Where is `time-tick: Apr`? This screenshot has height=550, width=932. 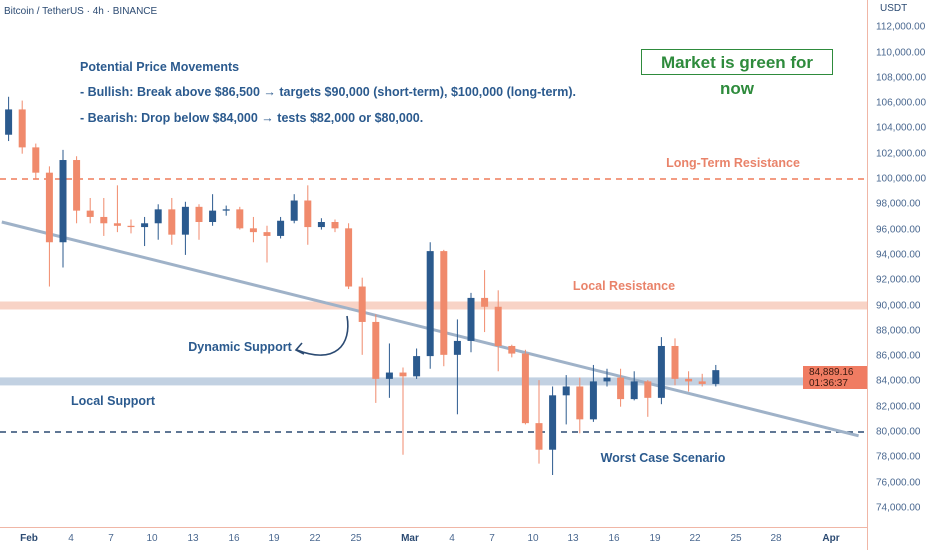
time-tick: Apr is located at coordinates (831, 538).